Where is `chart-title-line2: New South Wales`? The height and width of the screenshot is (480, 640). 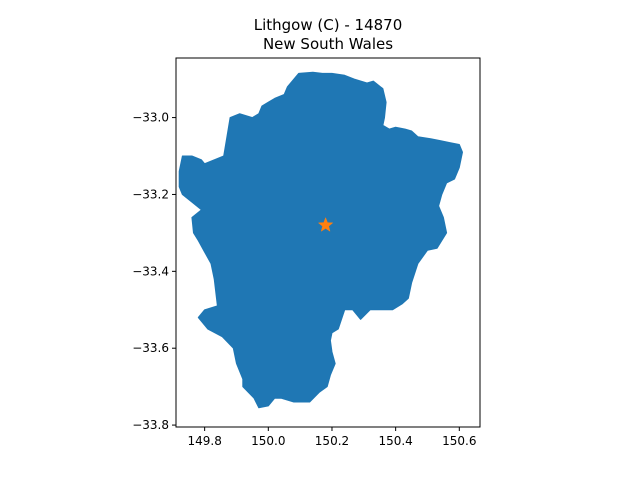
chart-title-line2: New South Wales is located at coordinates (328, 44).